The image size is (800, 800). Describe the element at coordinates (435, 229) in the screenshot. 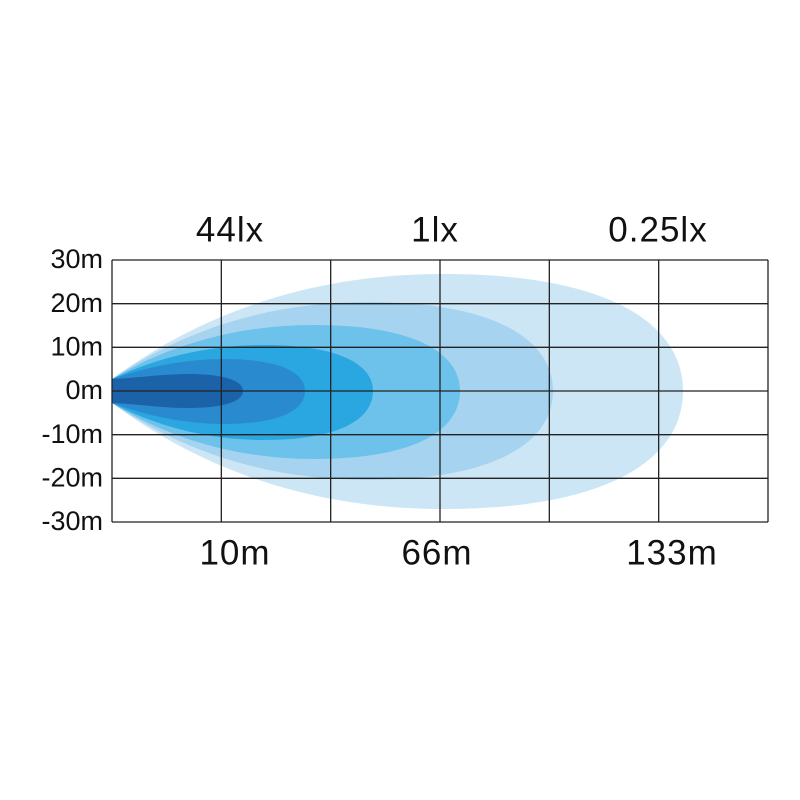

I see `illuminance-label: 1lx` at that location.